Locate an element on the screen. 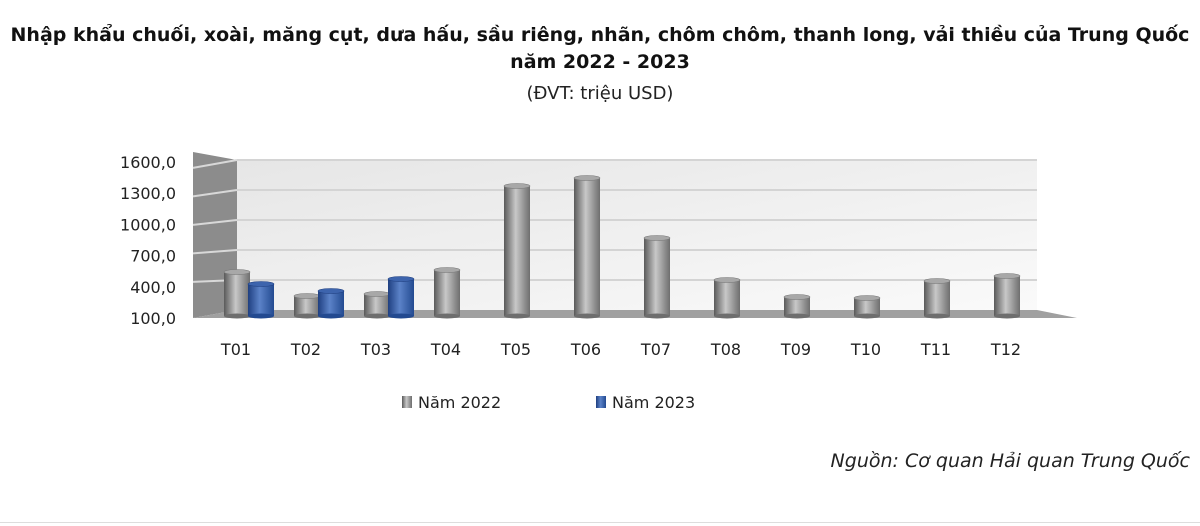 Image resolution: width=1200 pixels, height=526 pixels. bar-2022-T08 is located at coordinates (727, 298).